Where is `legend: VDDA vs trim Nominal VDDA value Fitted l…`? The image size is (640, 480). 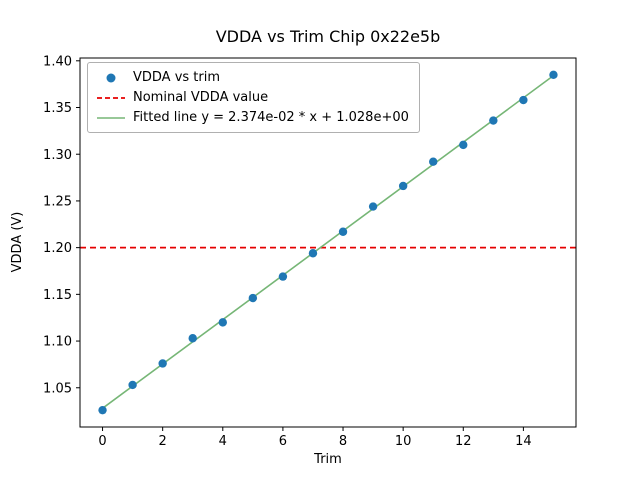
legend: VDDA vs trim Nominal VDDA value Fitted l… is located at coordinates (253, 97).